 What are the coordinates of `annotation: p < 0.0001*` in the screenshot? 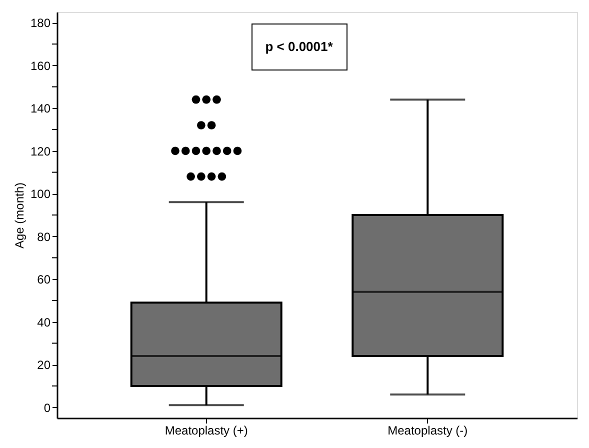 It's located at (299, 46).